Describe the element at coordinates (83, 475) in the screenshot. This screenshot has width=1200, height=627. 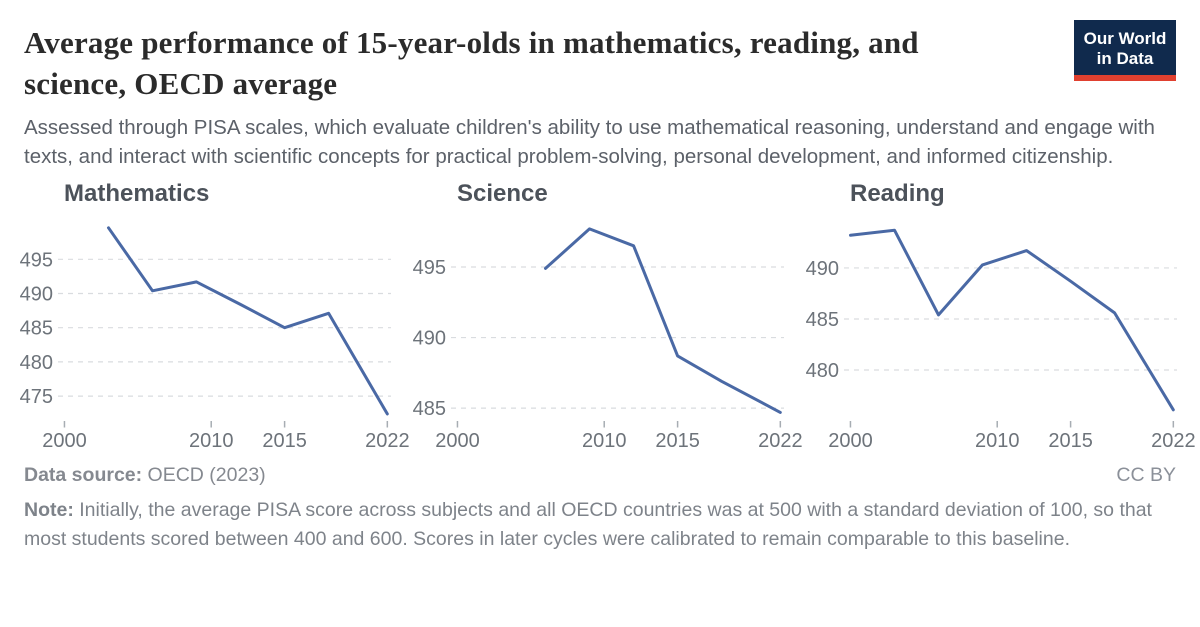
I see `data-source-label: Data source:` at that location.